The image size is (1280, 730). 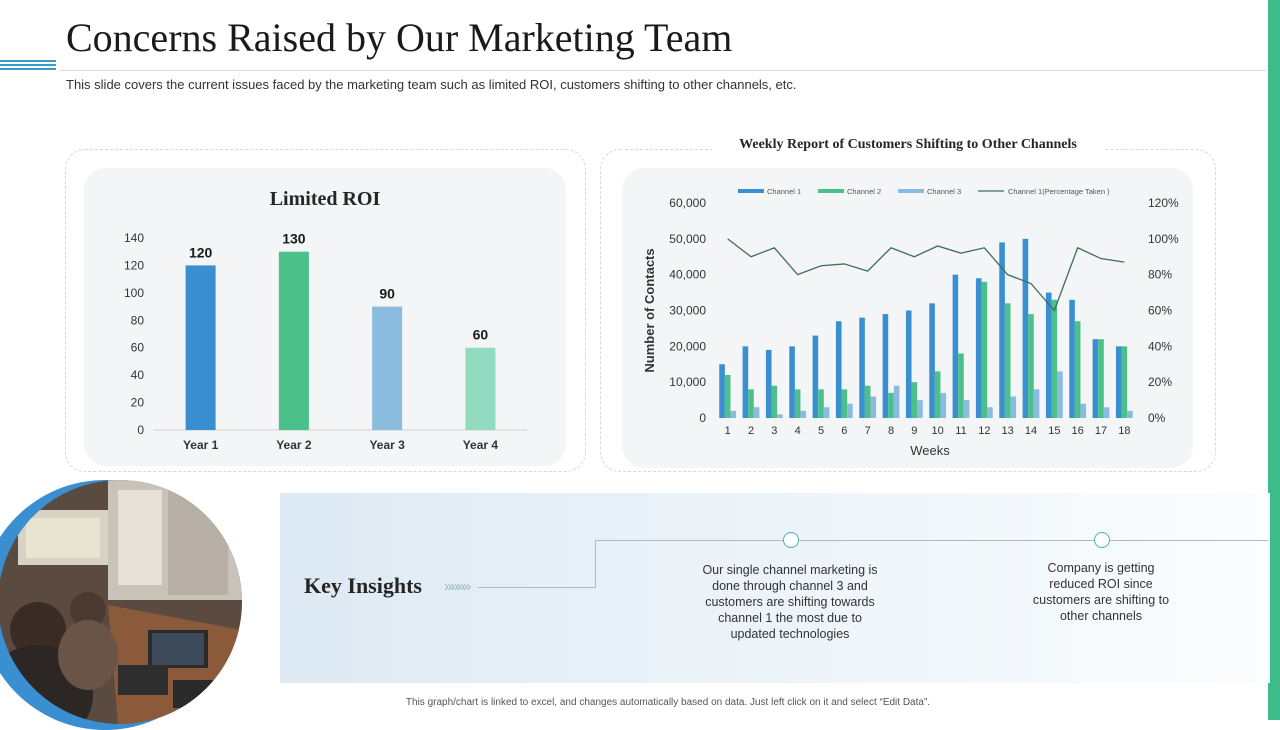 What do you see at coordinates (1124, 431) in the screenshot?
I see `weekly-x-tick-label: 18` at bounding box center [1124, 431].